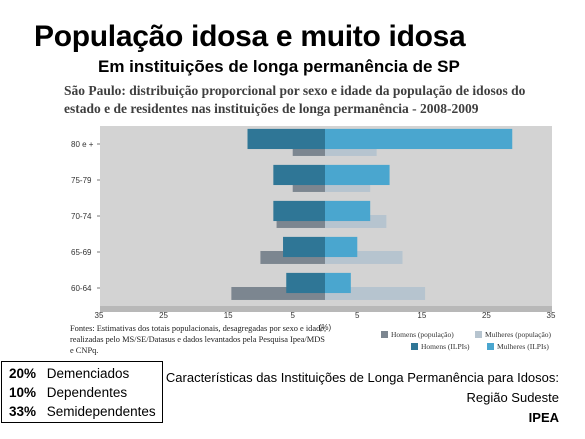  What do you see at coordinates (23, 411) in the screenshot?
I see `stat-percent: 33%` at bounding box center [23, 411].